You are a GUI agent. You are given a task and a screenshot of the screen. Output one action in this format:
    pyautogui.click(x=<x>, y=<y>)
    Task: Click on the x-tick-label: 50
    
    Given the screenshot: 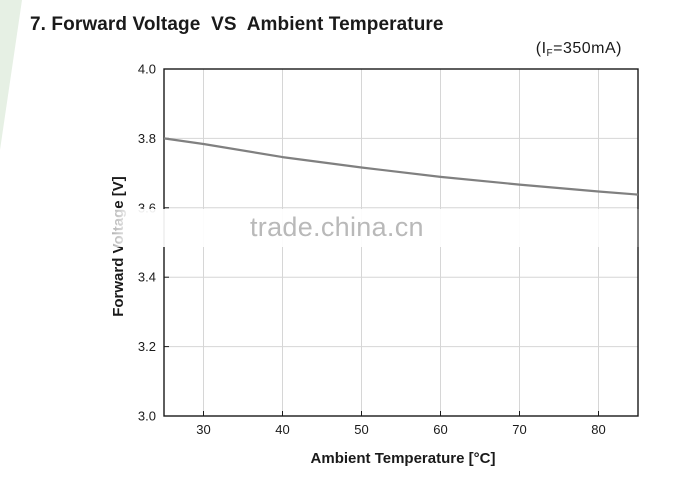 What is the action you would take?
    pyautogui.click(x=361, y=429)
    